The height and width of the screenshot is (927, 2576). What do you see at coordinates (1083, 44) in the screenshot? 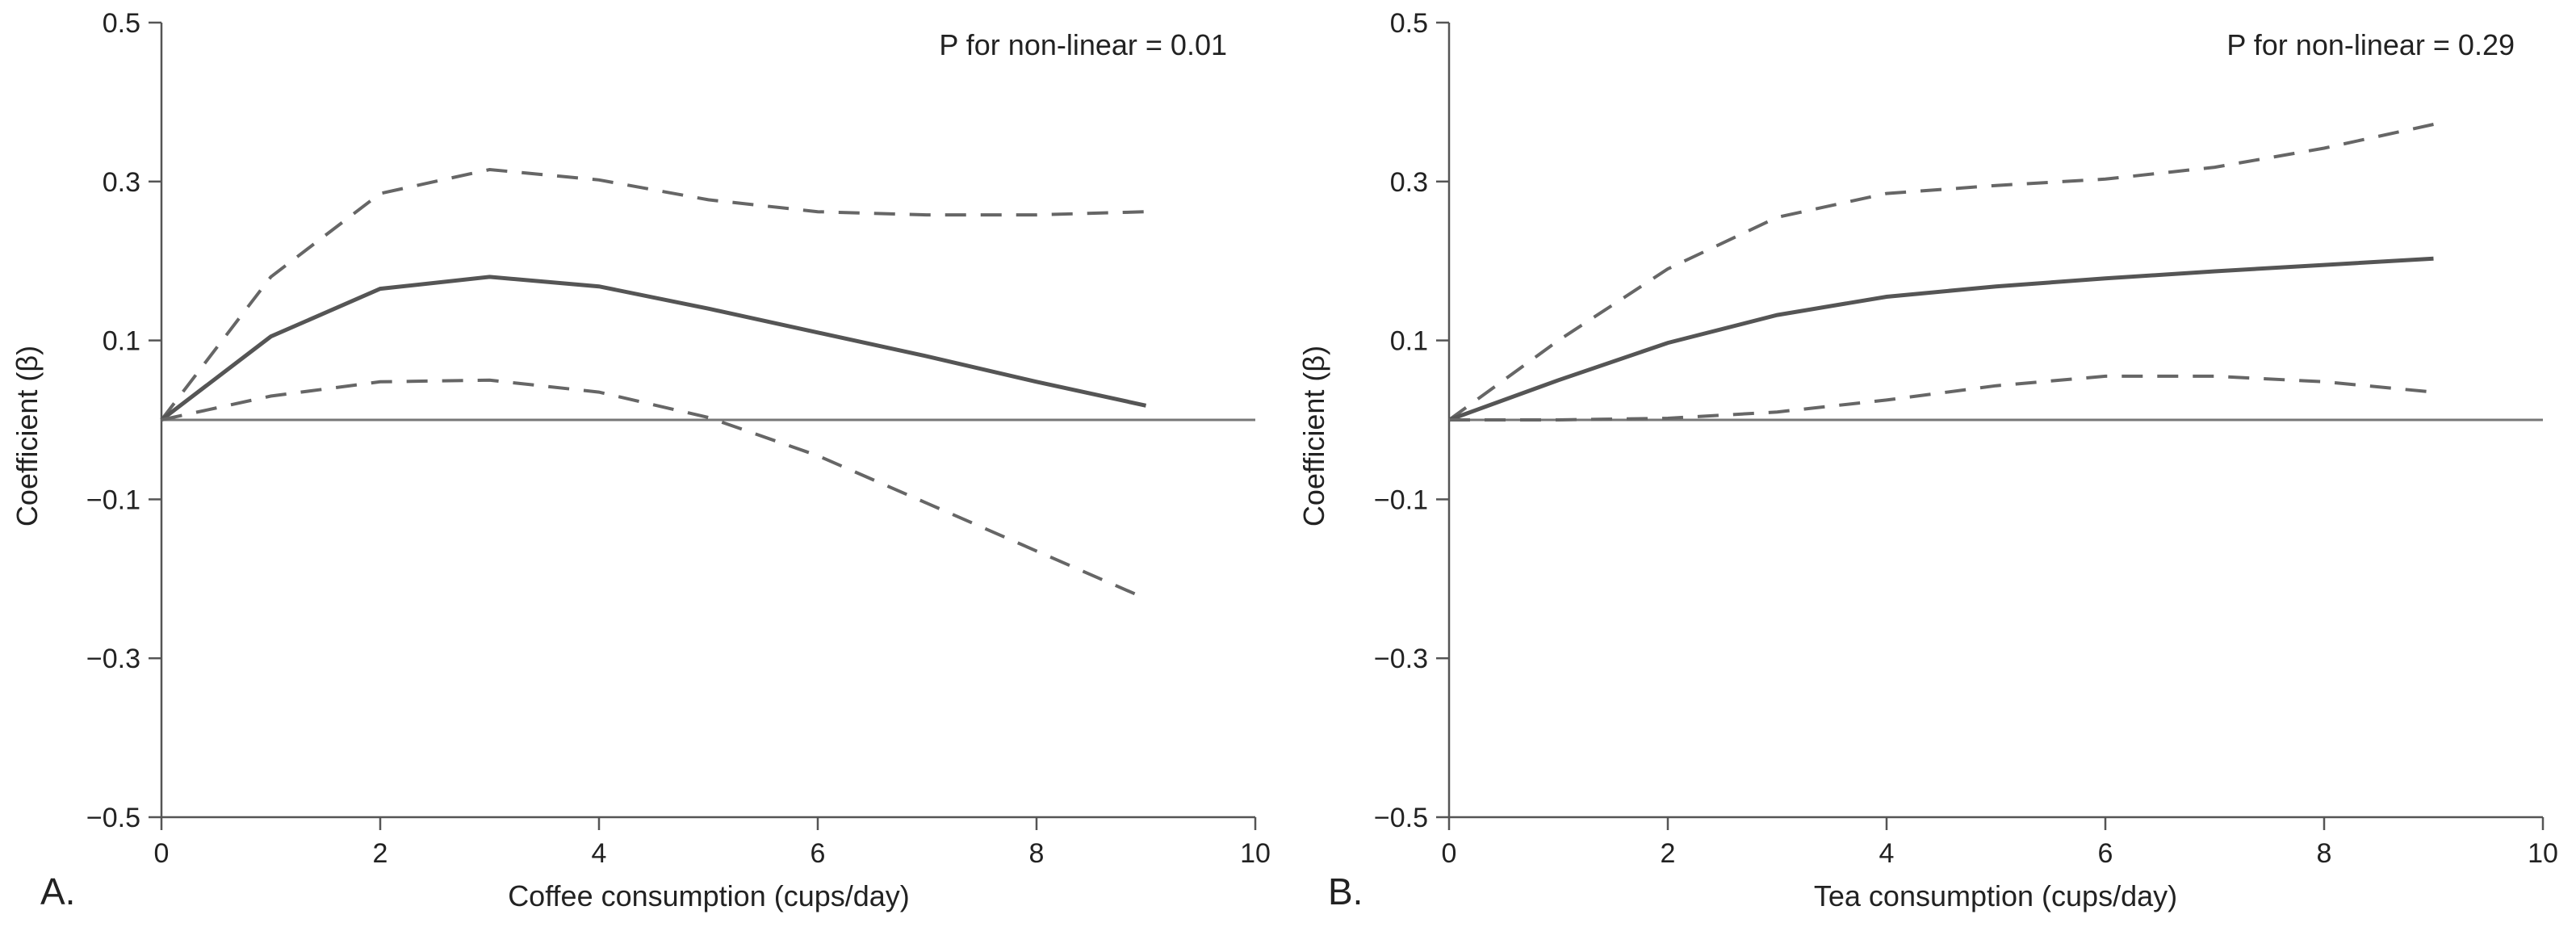
I see `p-value-annotation: P for non-linear = 0.01` at bounding box center [1083, 44].